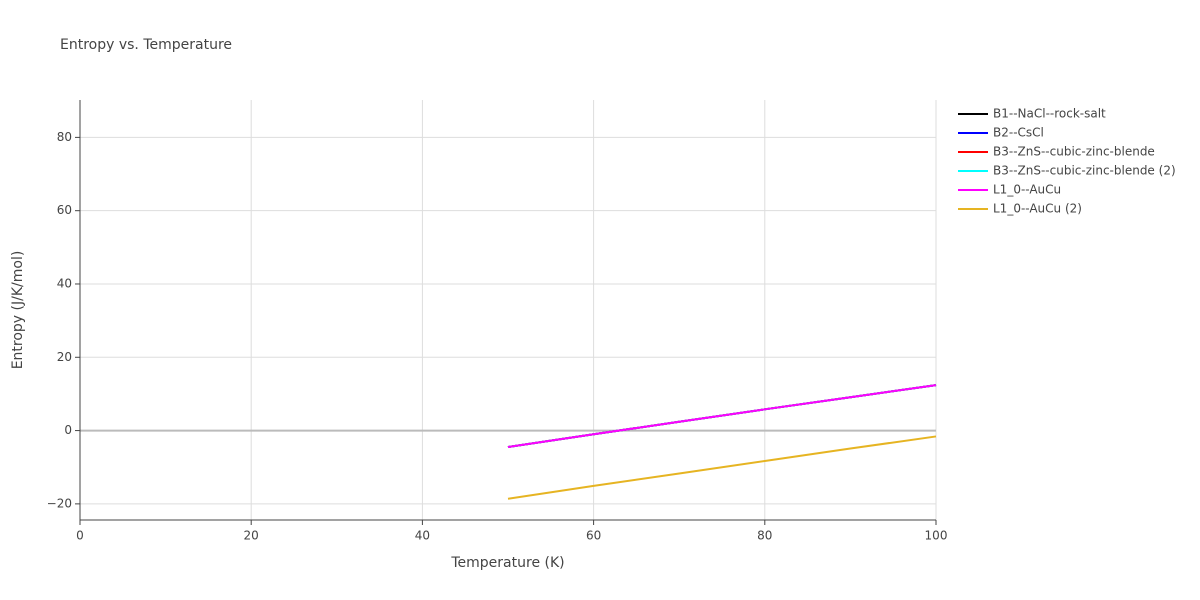 The width and height of the screenshot is (1200, 600). I want to click on x-tick-label: 100, so click(936, 536).